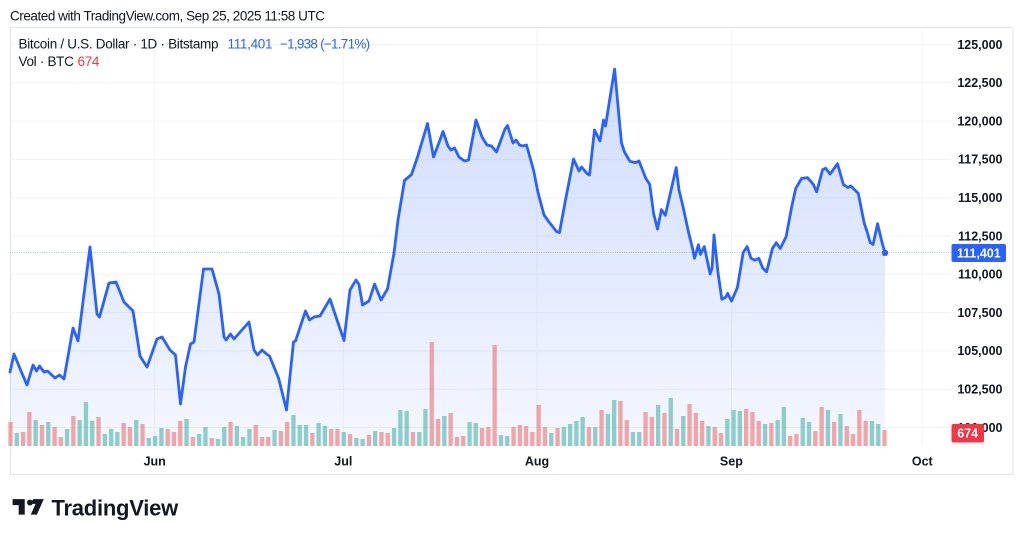 This screenshot has width=1024, height=539. I want to click on svg-text: Aug, so click(537, 462).